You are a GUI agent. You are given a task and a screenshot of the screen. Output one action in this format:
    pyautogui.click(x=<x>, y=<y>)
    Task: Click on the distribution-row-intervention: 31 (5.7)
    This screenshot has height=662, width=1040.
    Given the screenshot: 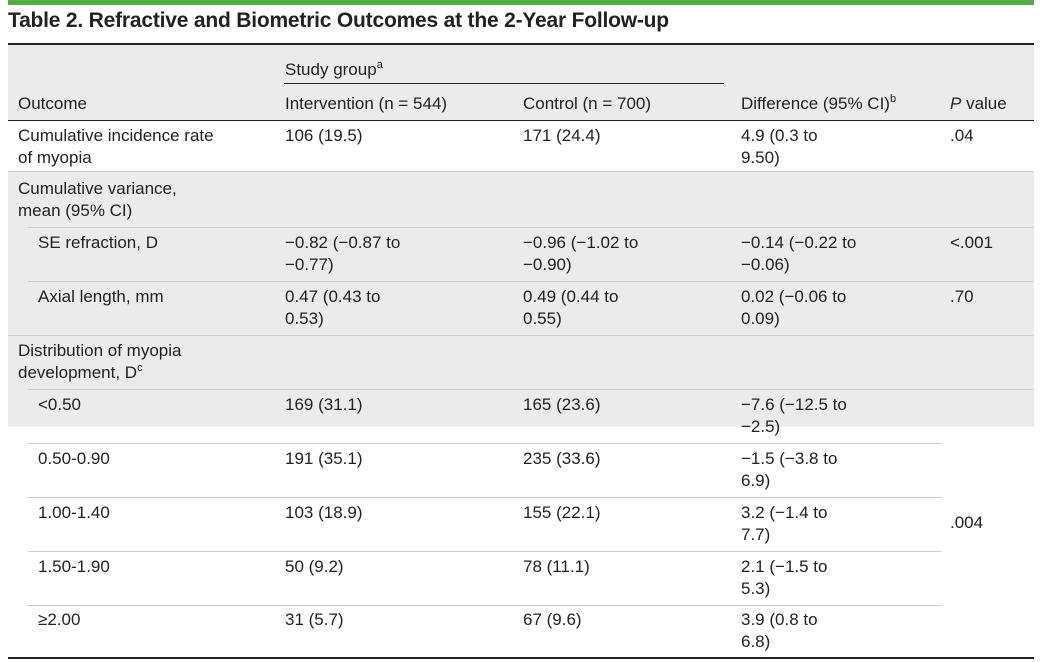 What is the action you would take?
    pyautogui.click(x=314, y=619)
    